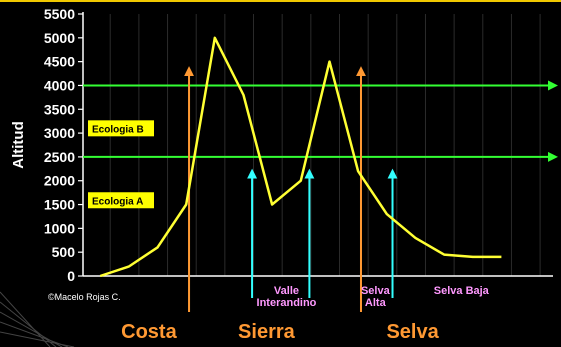 The image size is (561, 347). Describe the element at coordinates (267, 332) in the screenshot. I see `region-label: Sierra` at that location.